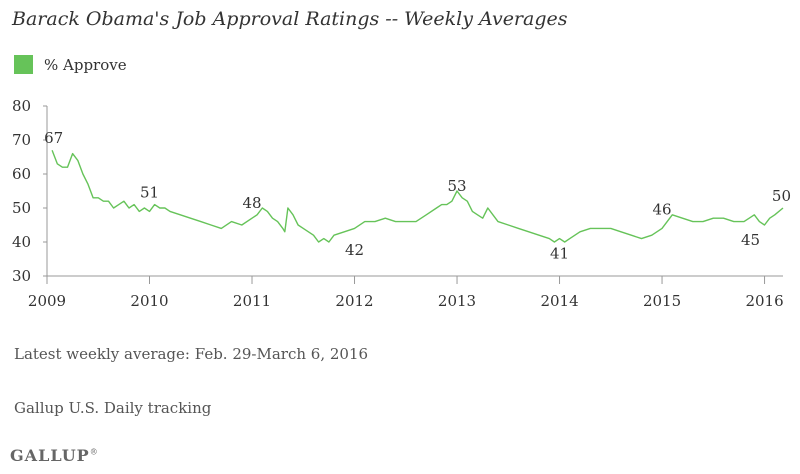  Describe the element at coordinates (47, 301) in the screenshot. I see `x-tick-label: 2009` at that location.